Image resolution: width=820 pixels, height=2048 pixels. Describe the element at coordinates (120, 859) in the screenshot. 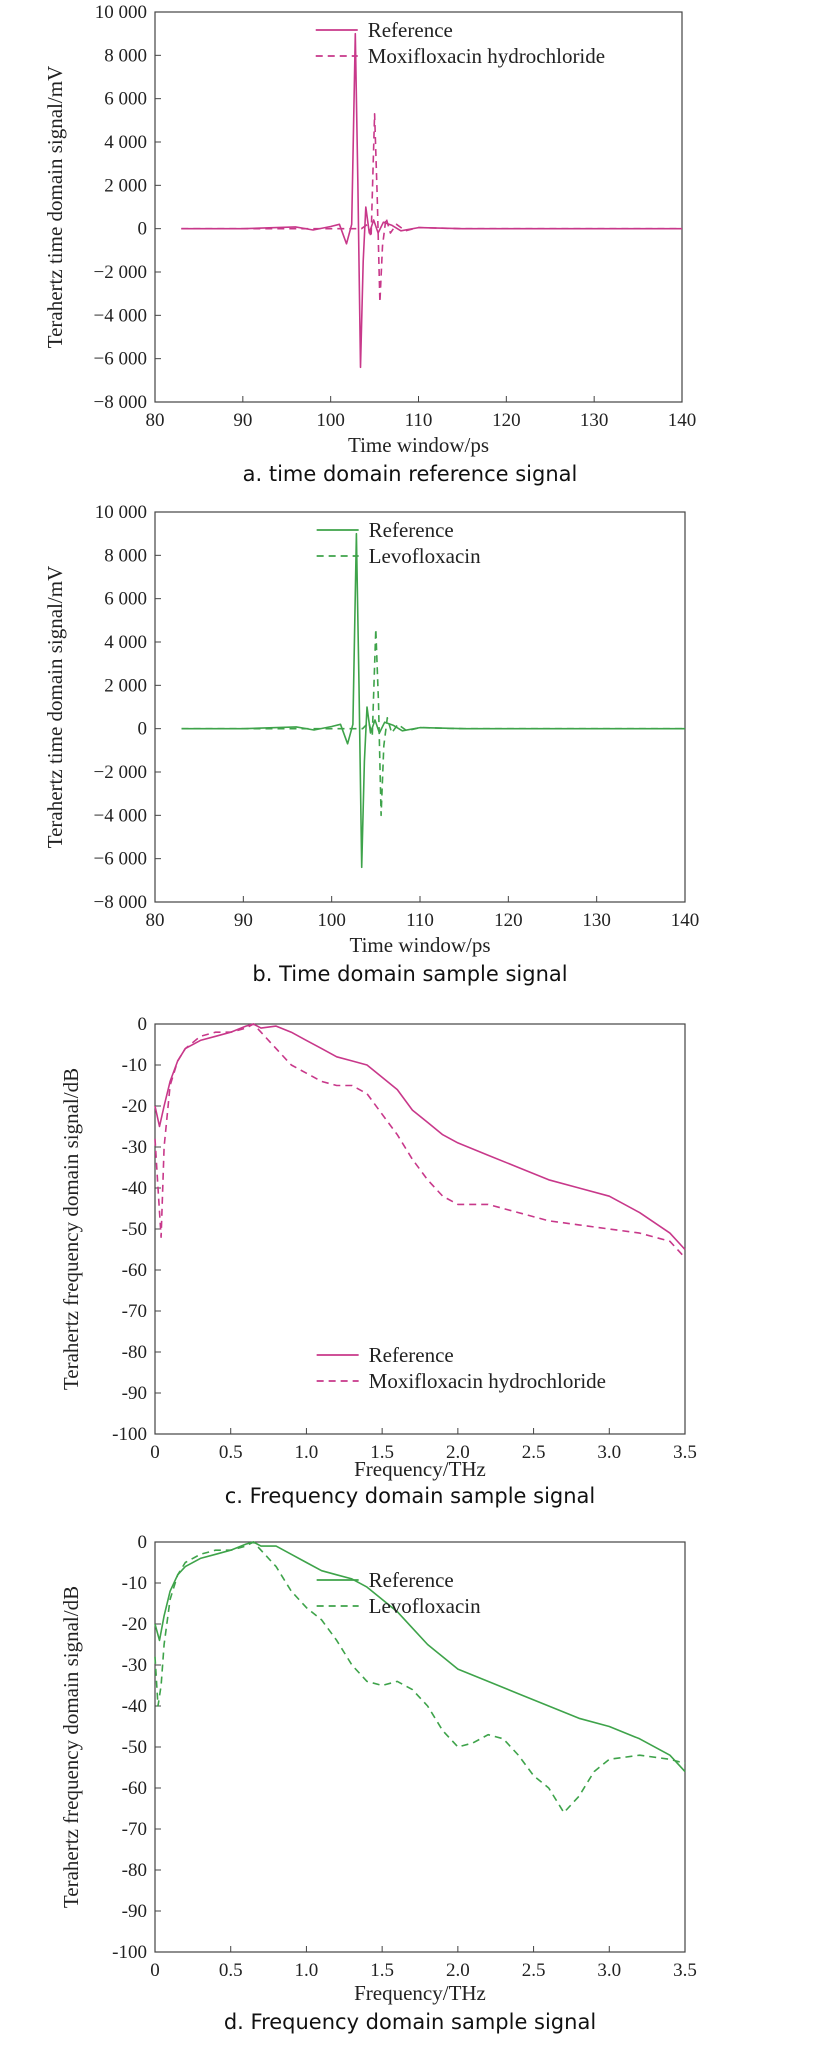

I see `y-tick-label: −6 000` at that location.